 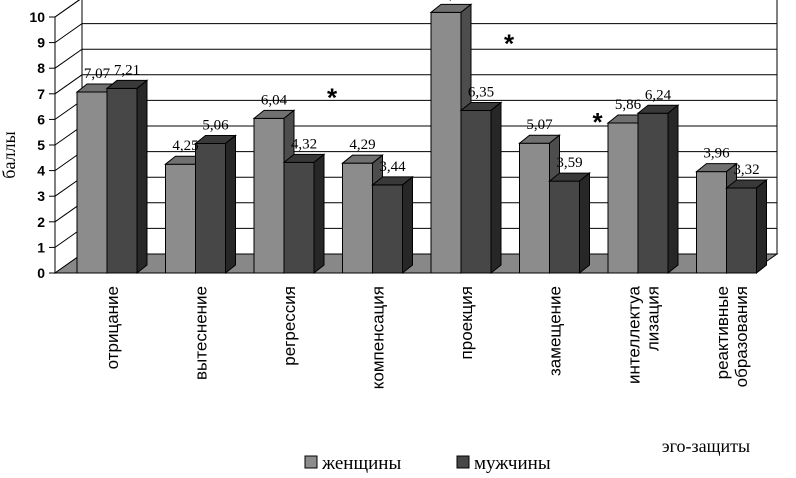 I want to click on category-label-line: вытеснение, so click(x=201, y=333).